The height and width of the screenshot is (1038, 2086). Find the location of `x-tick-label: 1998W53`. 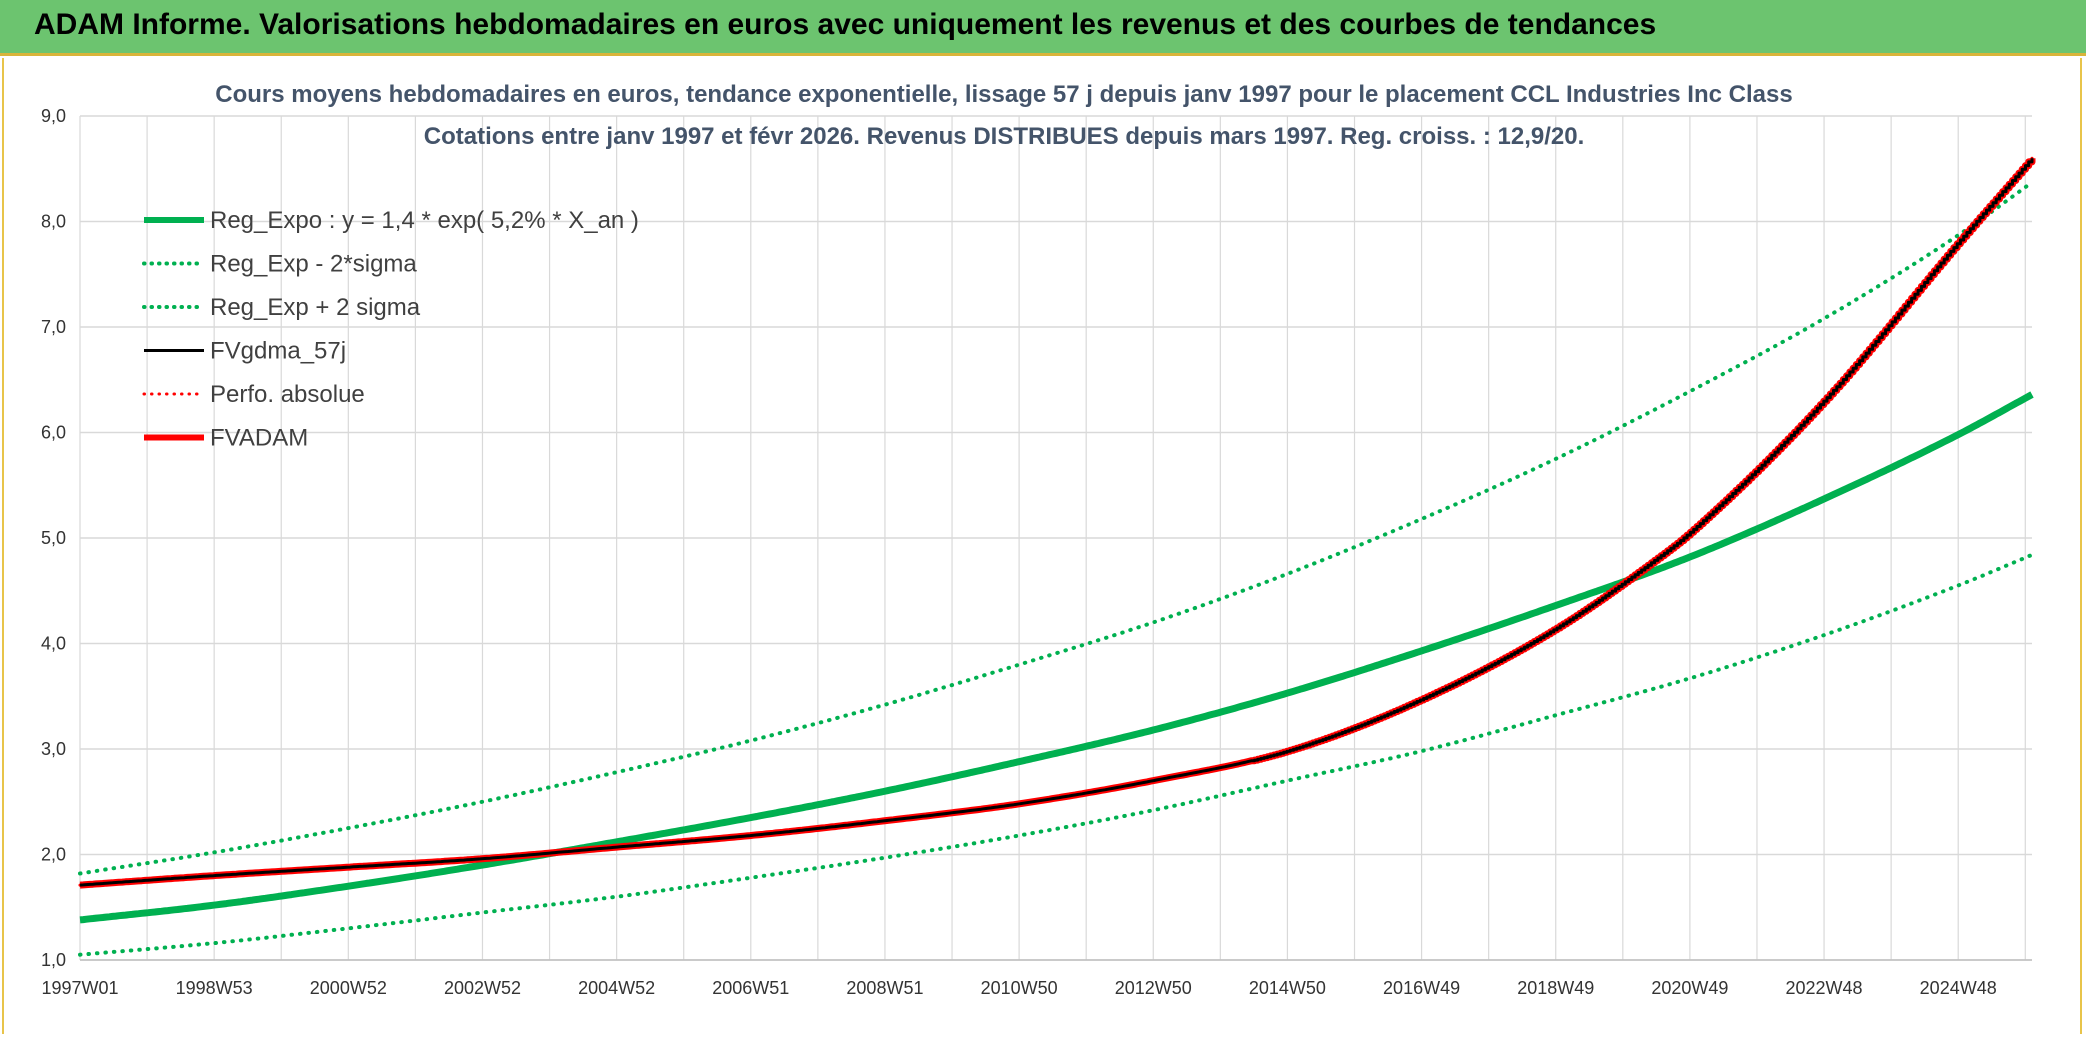

x-tick-label: 1998W53 is located at coordinates (214, 988).